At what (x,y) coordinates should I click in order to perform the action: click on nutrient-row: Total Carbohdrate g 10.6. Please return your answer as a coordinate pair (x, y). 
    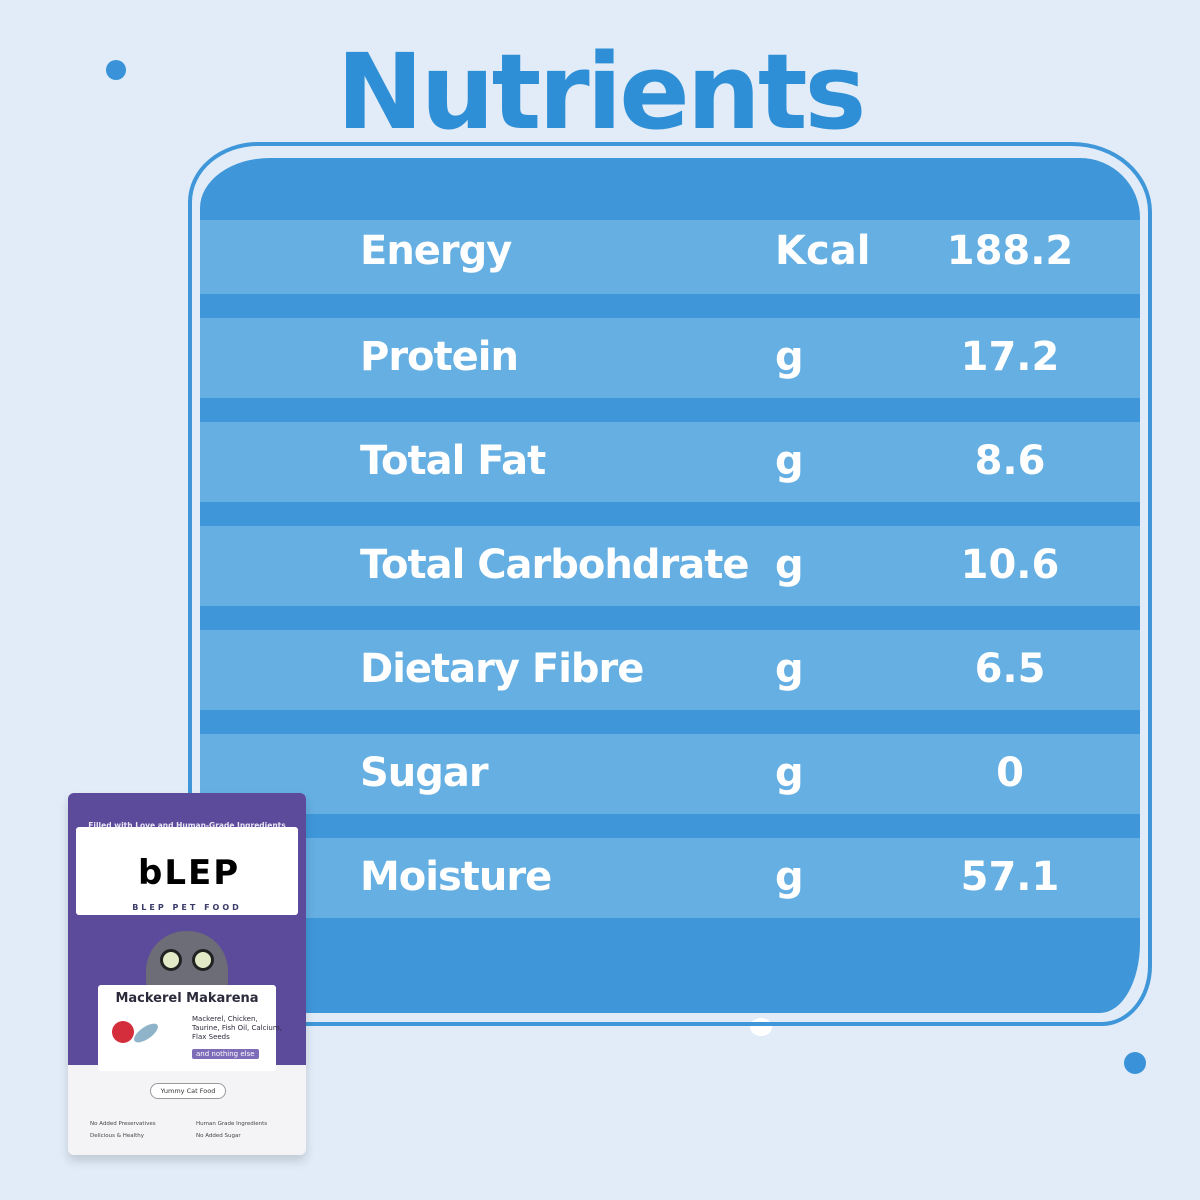
    Looking at the image, I should click on (600, 563).